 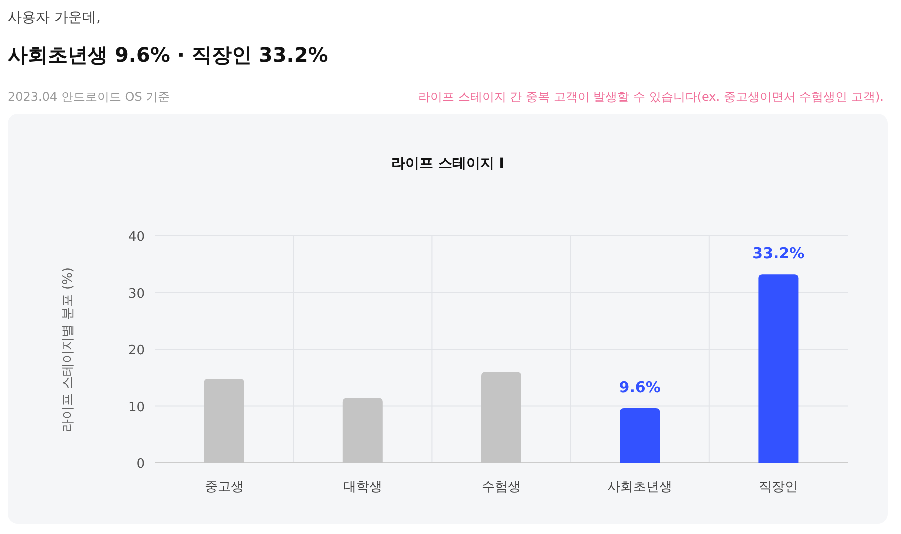 I want to click on x-tick-label: 중고생, so click(x=224, y=487).